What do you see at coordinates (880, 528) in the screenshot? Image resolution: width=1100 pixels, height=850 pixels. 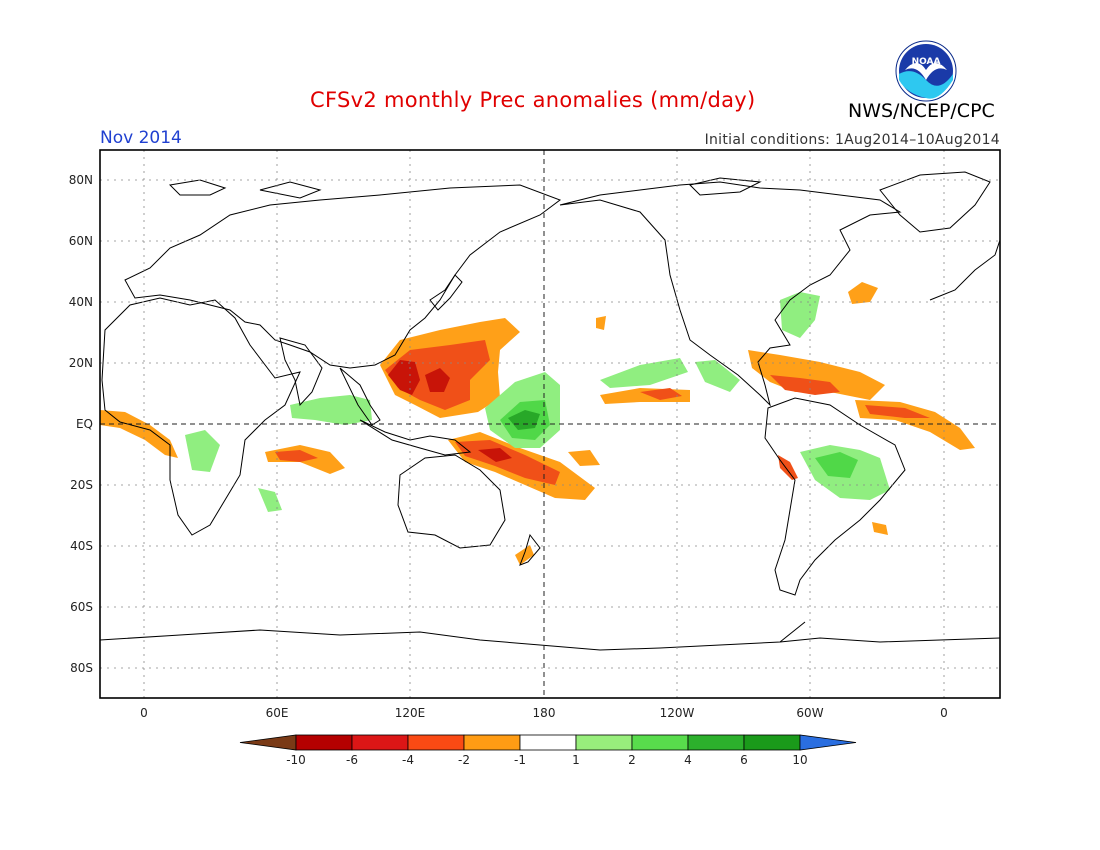 I see `anomaly-southatlantic-orange` at bounding box center [880, 528].